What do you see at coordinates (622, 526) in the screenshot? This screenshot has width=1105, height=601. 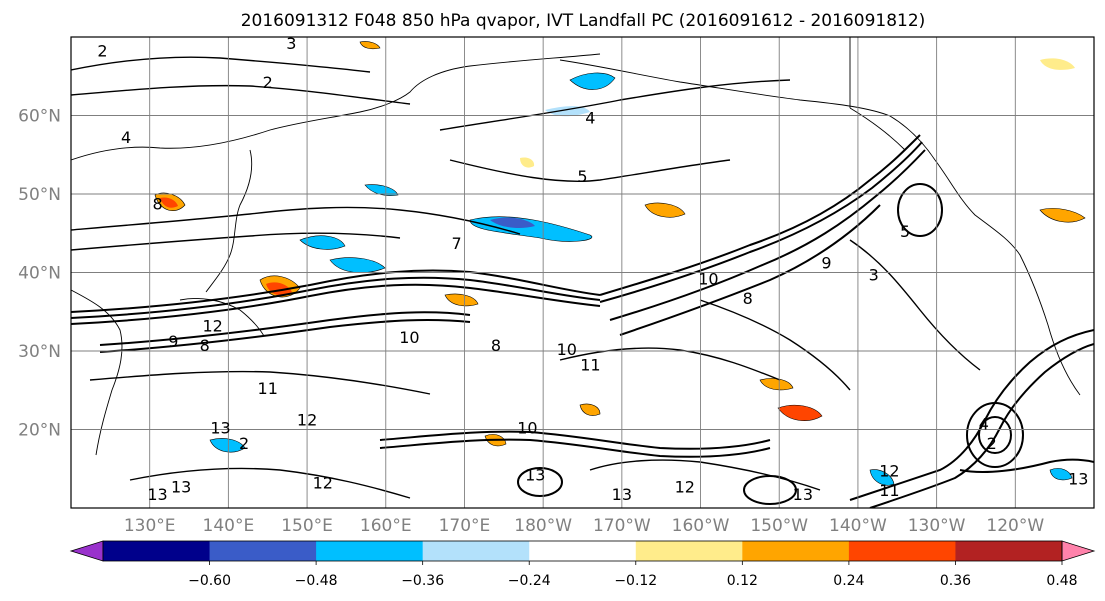 I see `lon-label: 170°W` at bounding box center [622, 526].